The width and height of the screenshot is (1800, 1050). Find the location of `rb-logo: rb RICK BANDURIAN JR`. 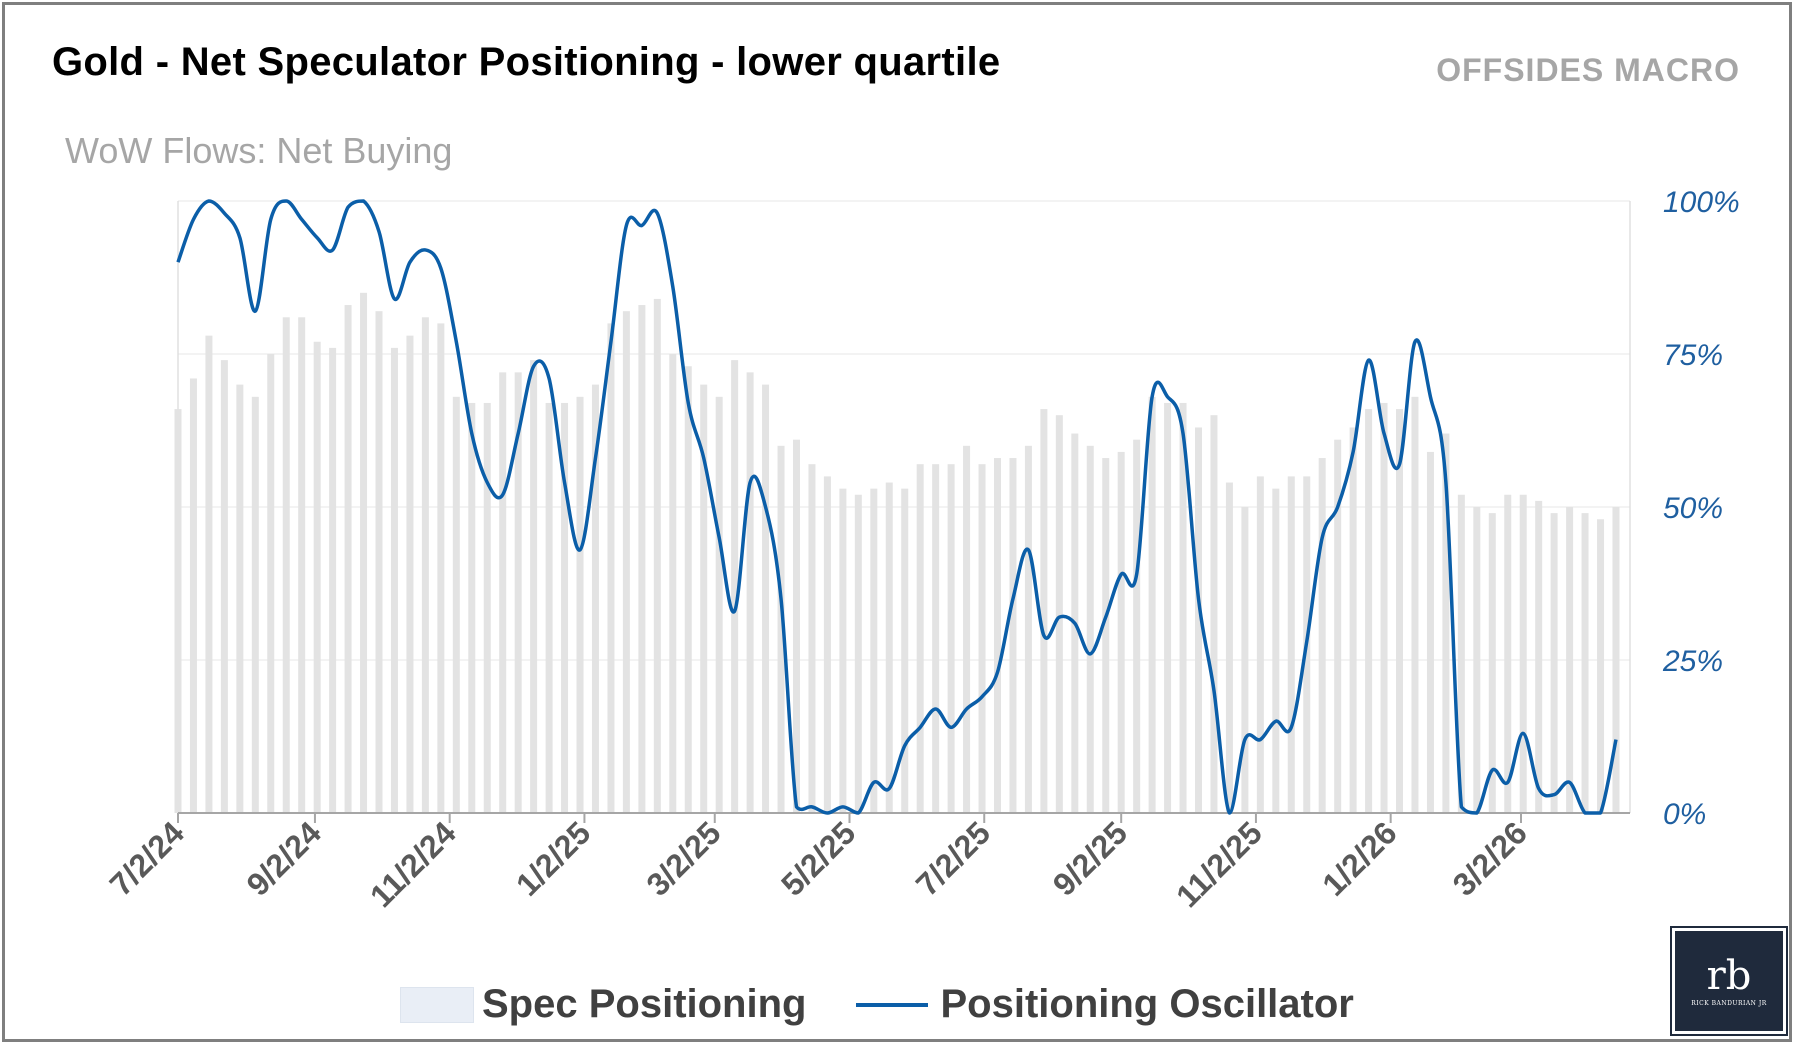

rb-logo: rb RICK BANDURIAN JR is located at coordinates (1729, 981).